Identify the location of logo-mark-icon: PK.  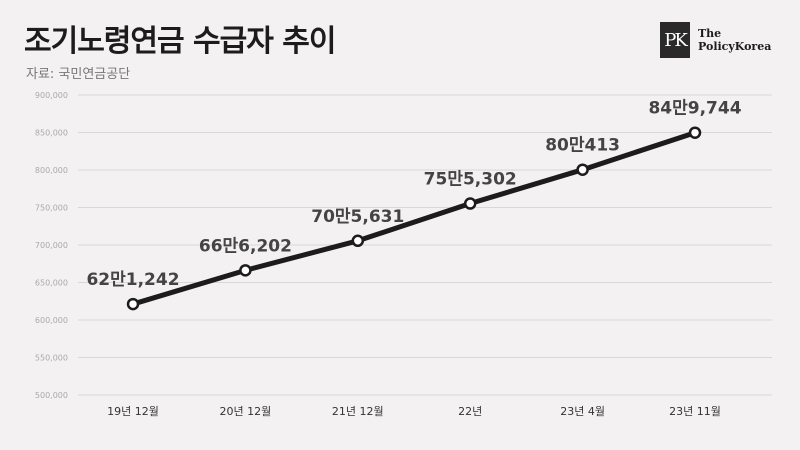
(675, 40).